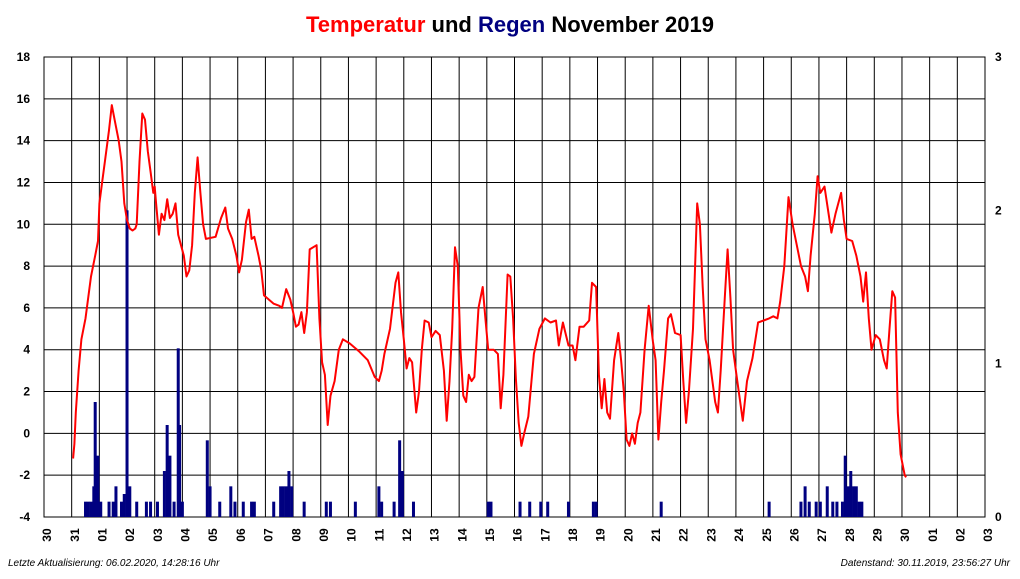 This screenshot has width=1020, height=579. Describe the element at coordinates (925, 563) in the screenshot. I see `data-status-text: Datenstand: 30.11.2019, 23:56:27 Uhr` at that location.